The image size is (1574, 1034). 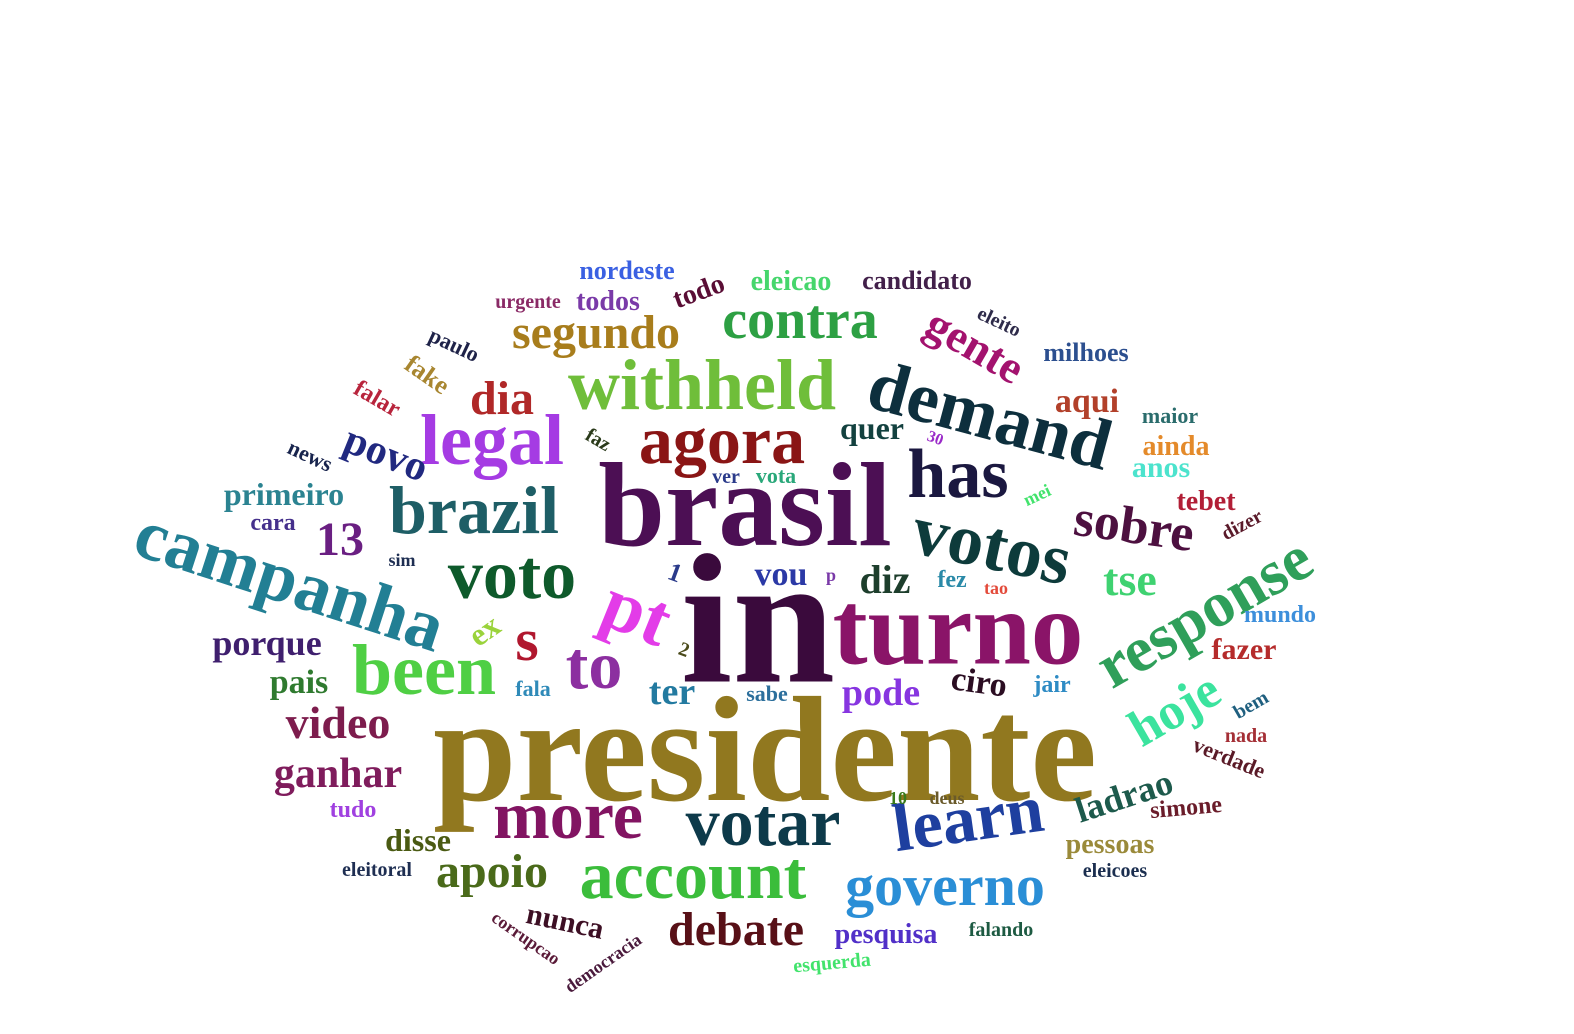 What do you see at coordinates (958, 474) in the screenshot?
I see `cloud-word: has` at bounding box center [958, 474].